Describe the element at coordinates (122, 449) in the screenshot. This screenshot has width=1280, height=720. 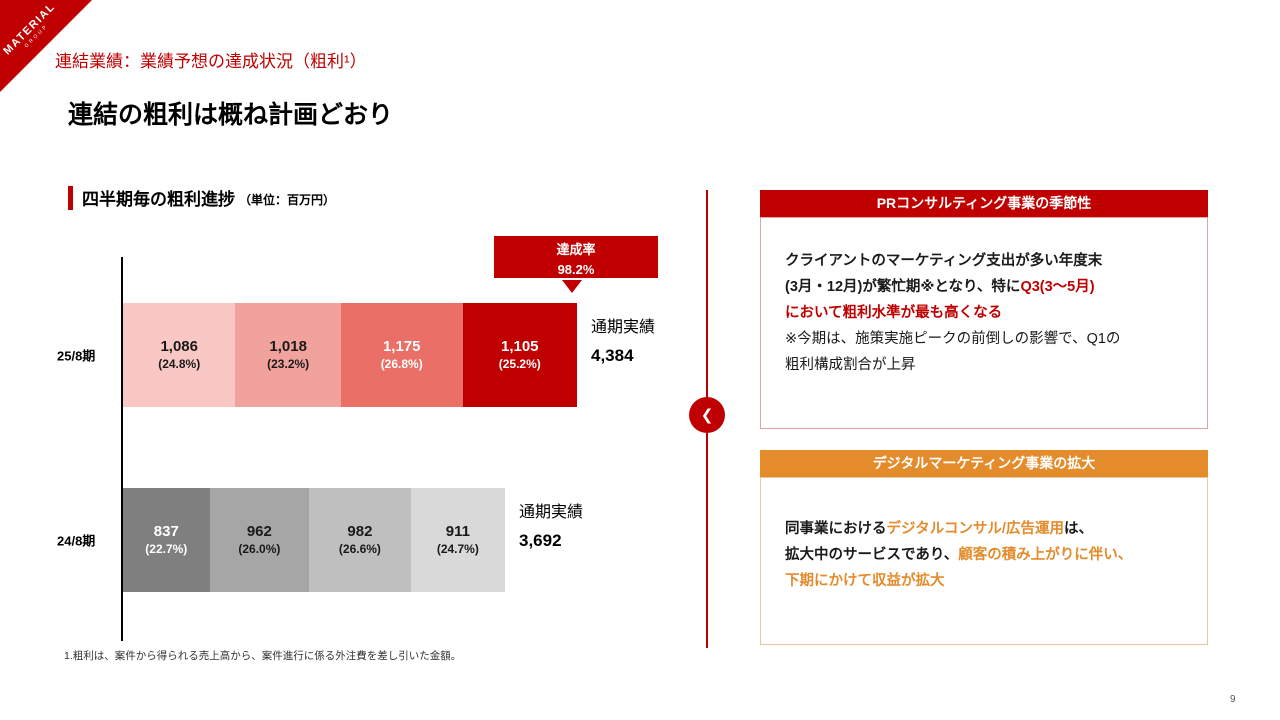
I see `chart-axis` at that location.